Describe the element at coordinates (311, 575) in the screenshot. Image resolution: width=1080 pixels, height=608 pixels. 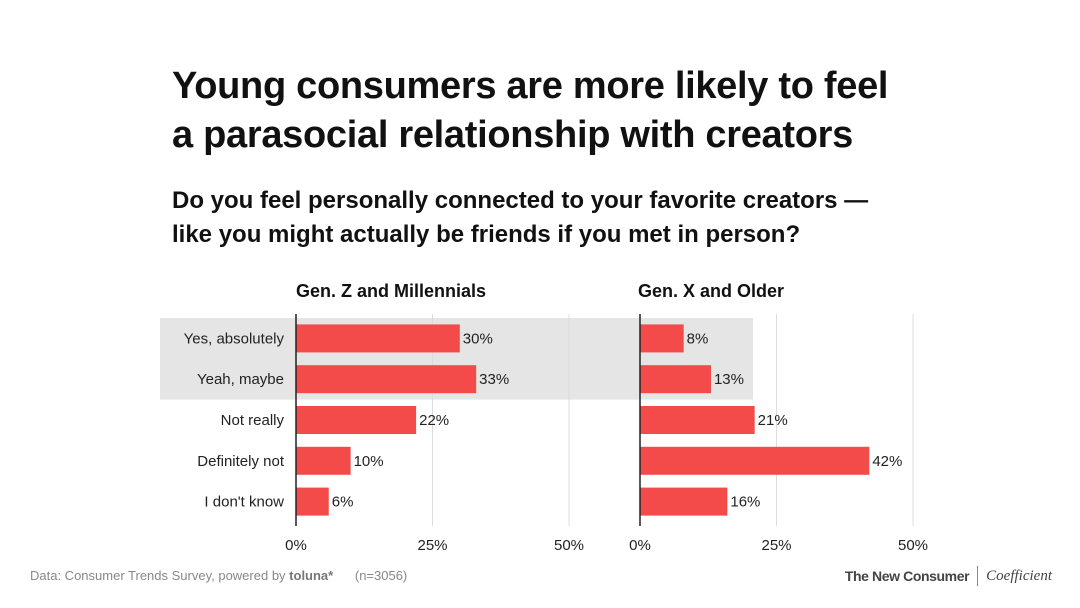
I see `source-brand: toluna*` at that location.